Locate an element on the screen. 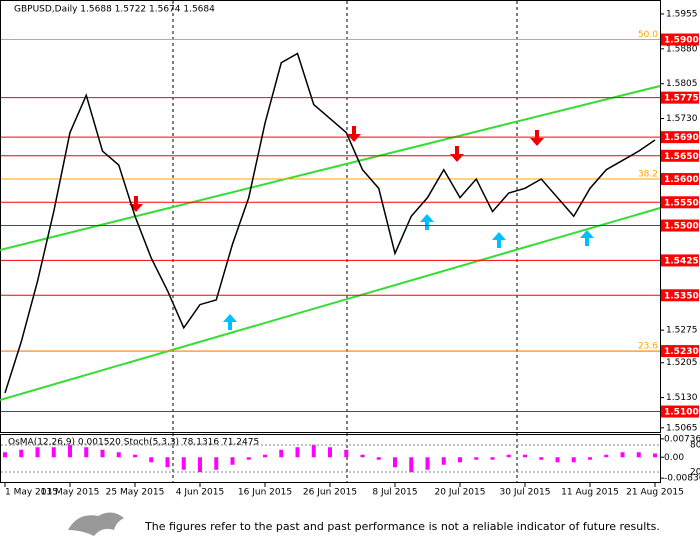  level-label: 1.5600 is located at coordinates (681, 180).